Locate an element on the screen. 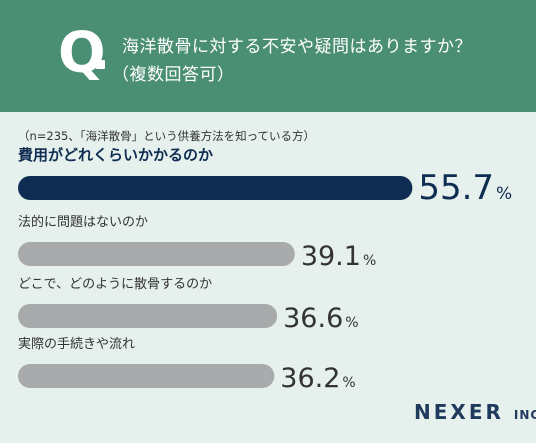 The width and height of the screenshot is (536, 443). value-label: 55.7% is located at coordinates (465, 188).